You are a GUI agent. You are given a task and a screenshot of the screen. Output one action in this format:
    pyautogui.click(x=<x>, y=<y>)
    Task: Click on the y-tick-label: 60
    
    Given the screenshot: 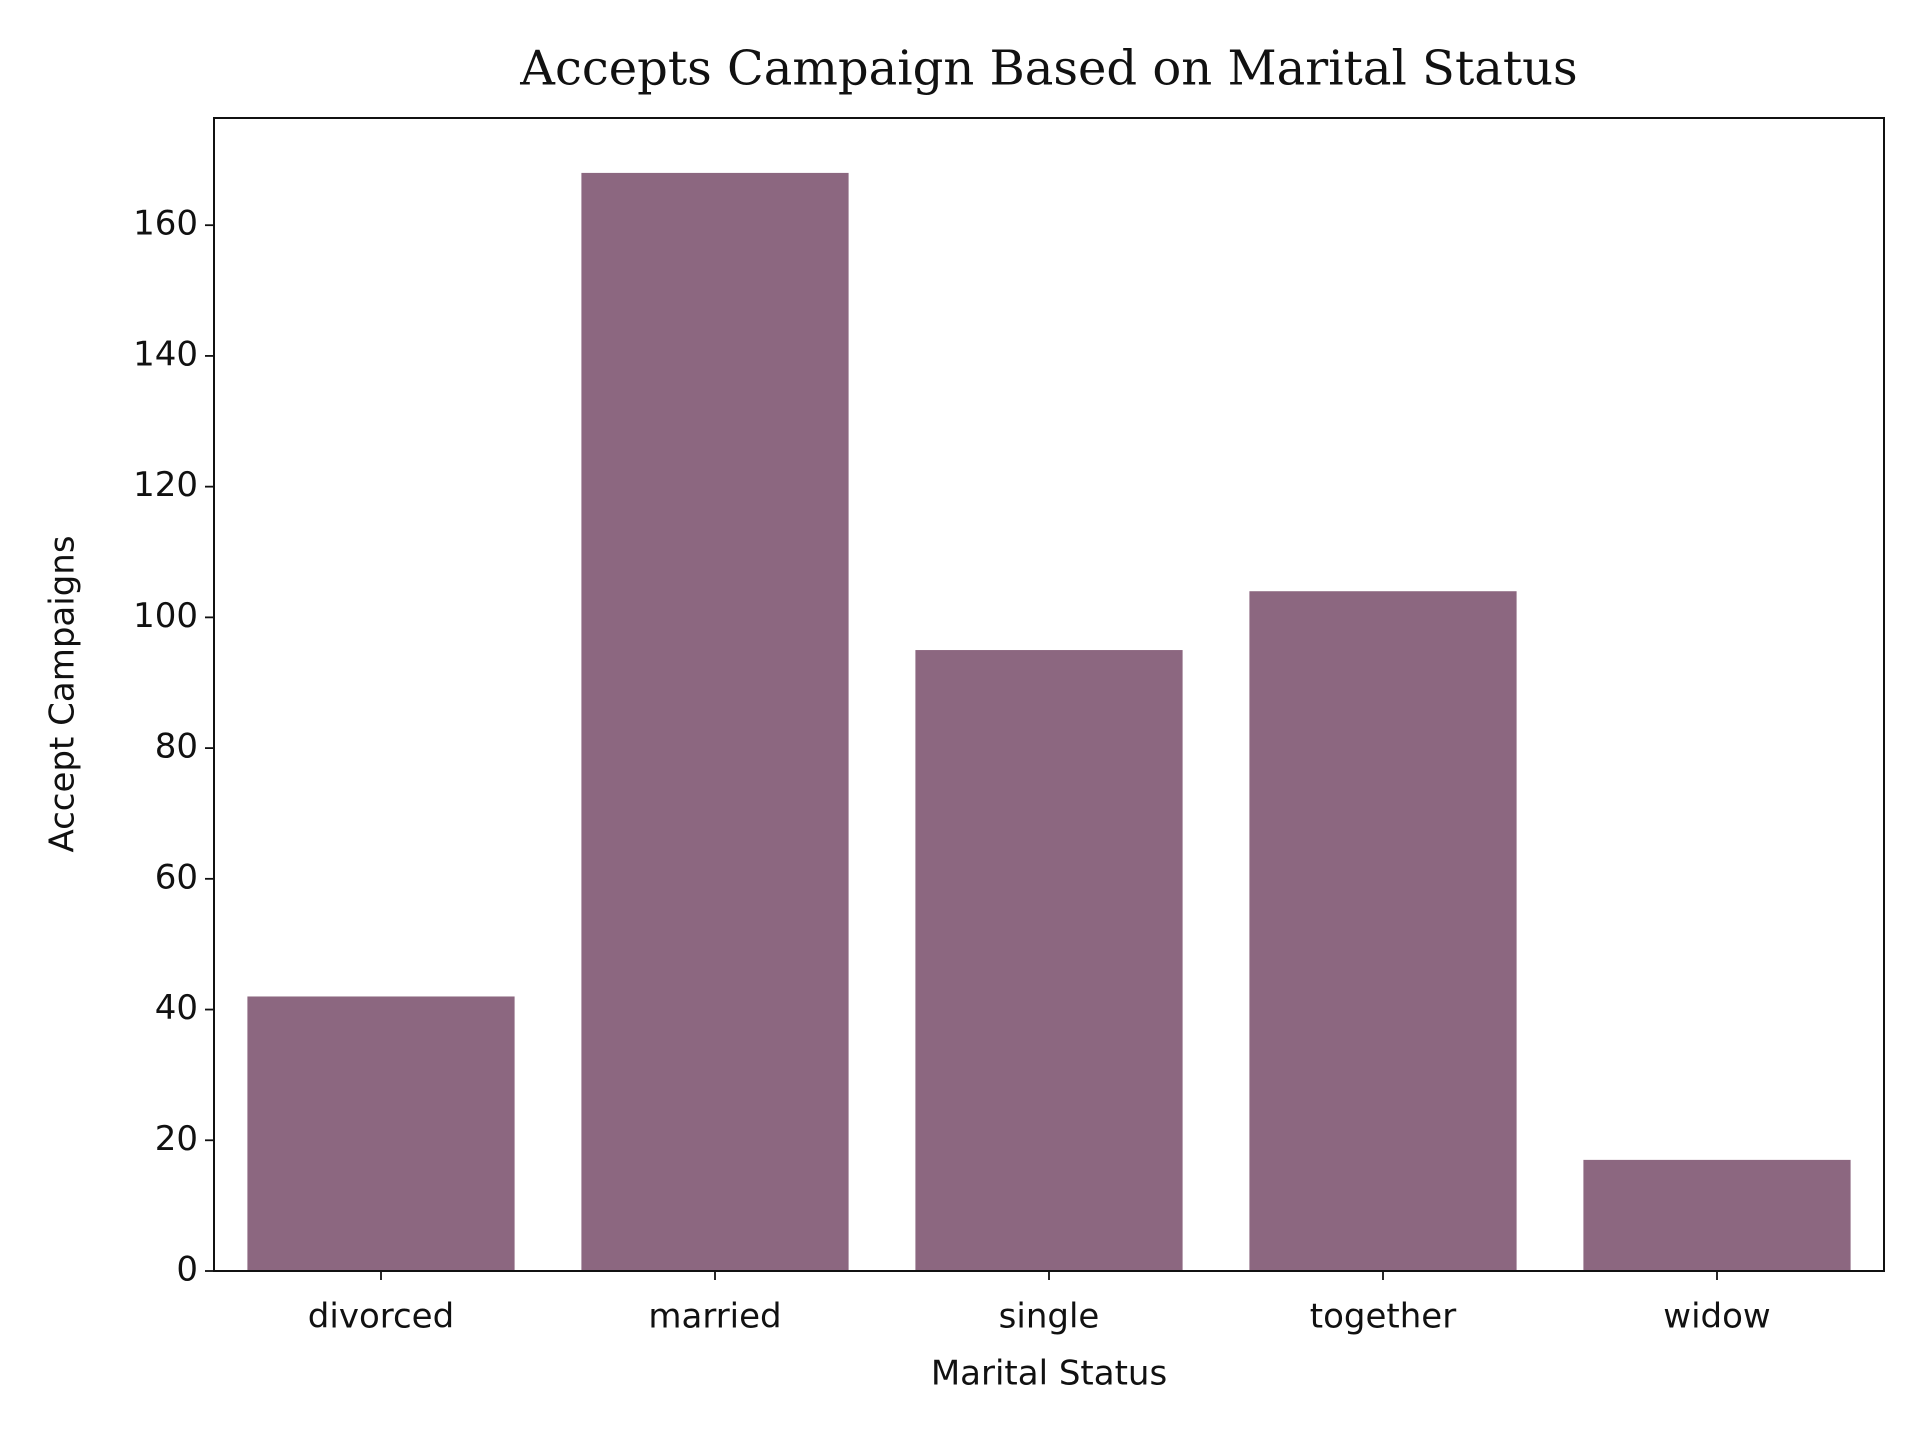 What is the action you would take?
    pyautogui.click(x=176, y=877)
    